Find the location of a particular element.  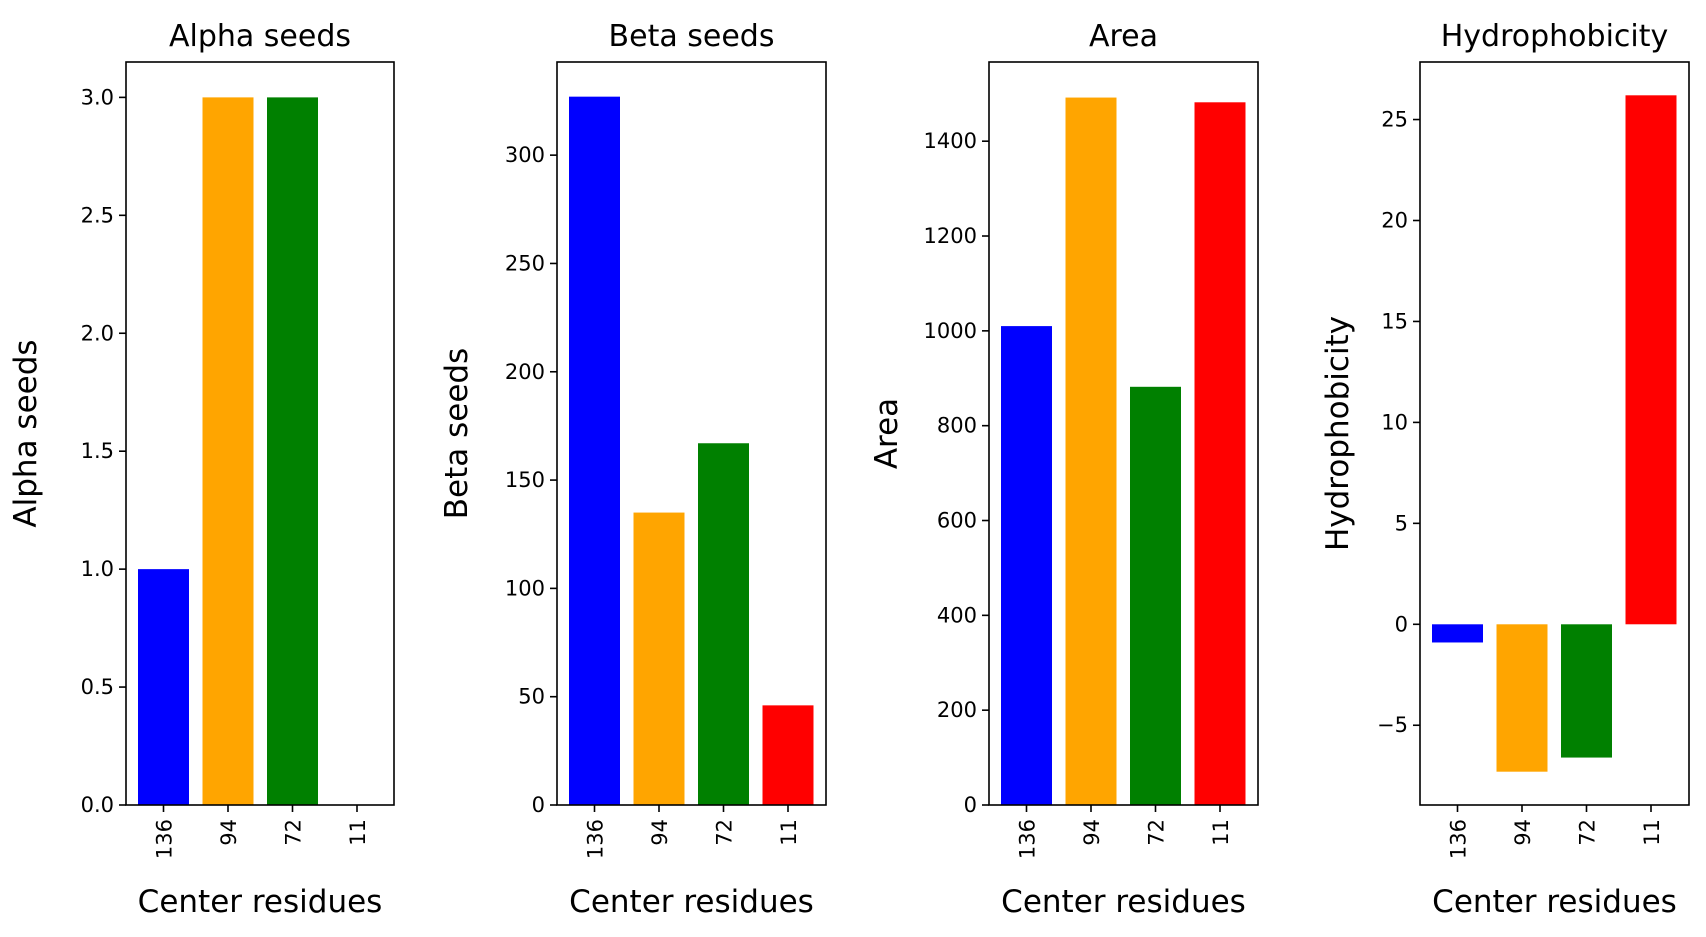

y-tick-label: 15 is located at coordinates (1394, 321).